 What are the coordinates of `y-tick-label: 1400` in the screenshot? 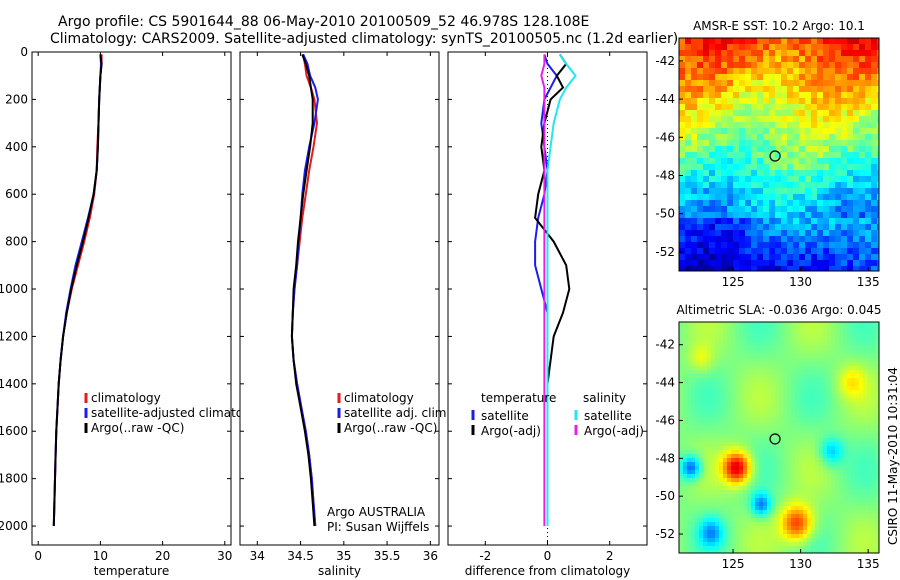 It's located at (14, 384).